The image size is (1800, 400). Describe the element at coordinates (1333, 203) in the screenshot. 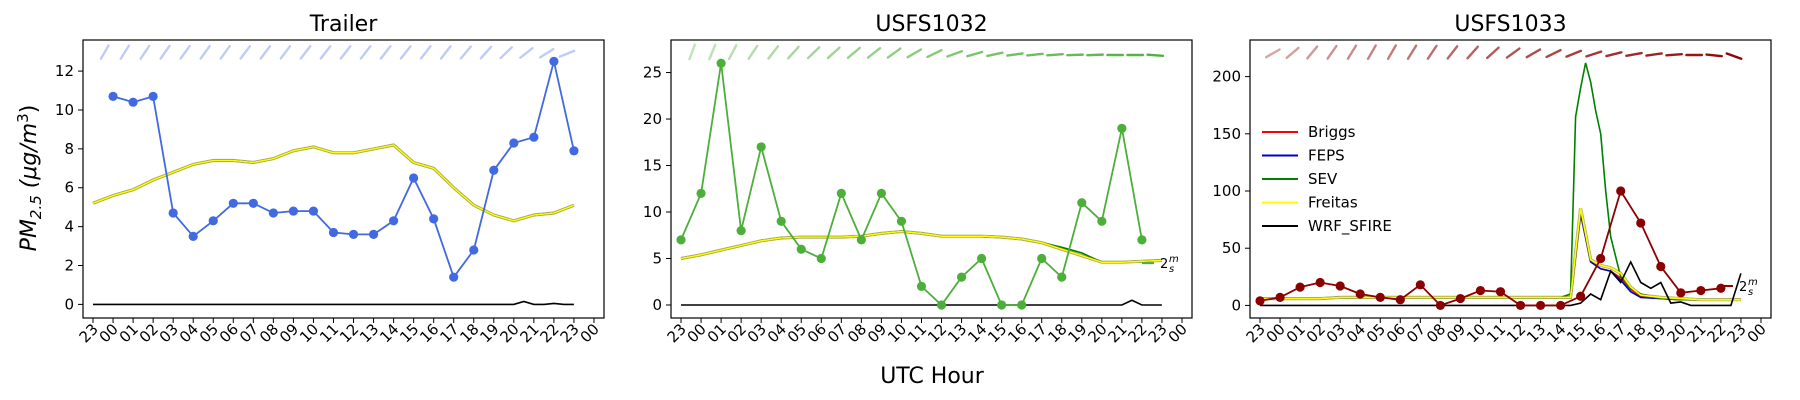

I see `legend-label: Freitas` at that location.